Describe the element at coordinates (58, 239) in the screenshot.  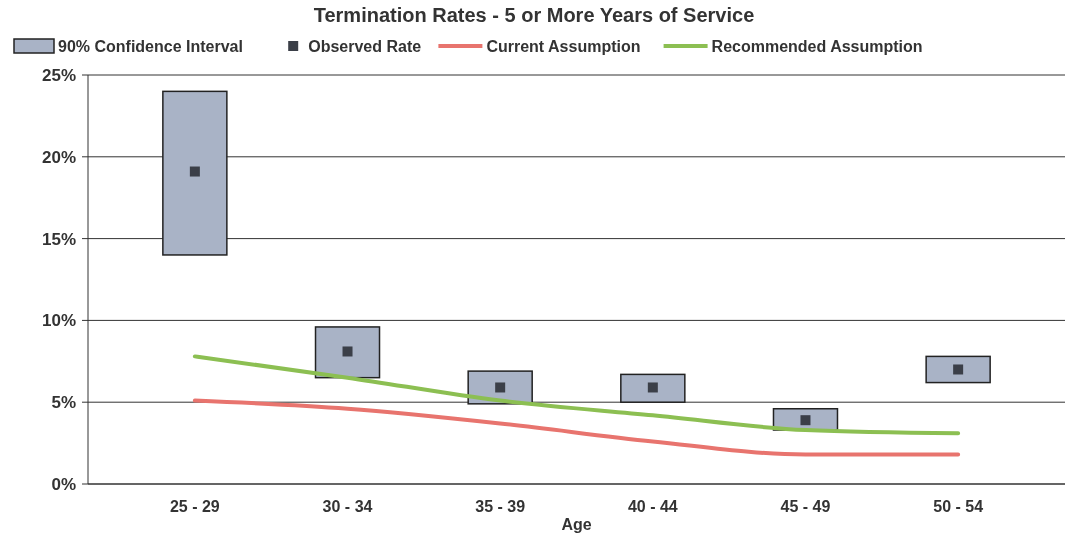
I see `y-tick-label: 15%` at that location.